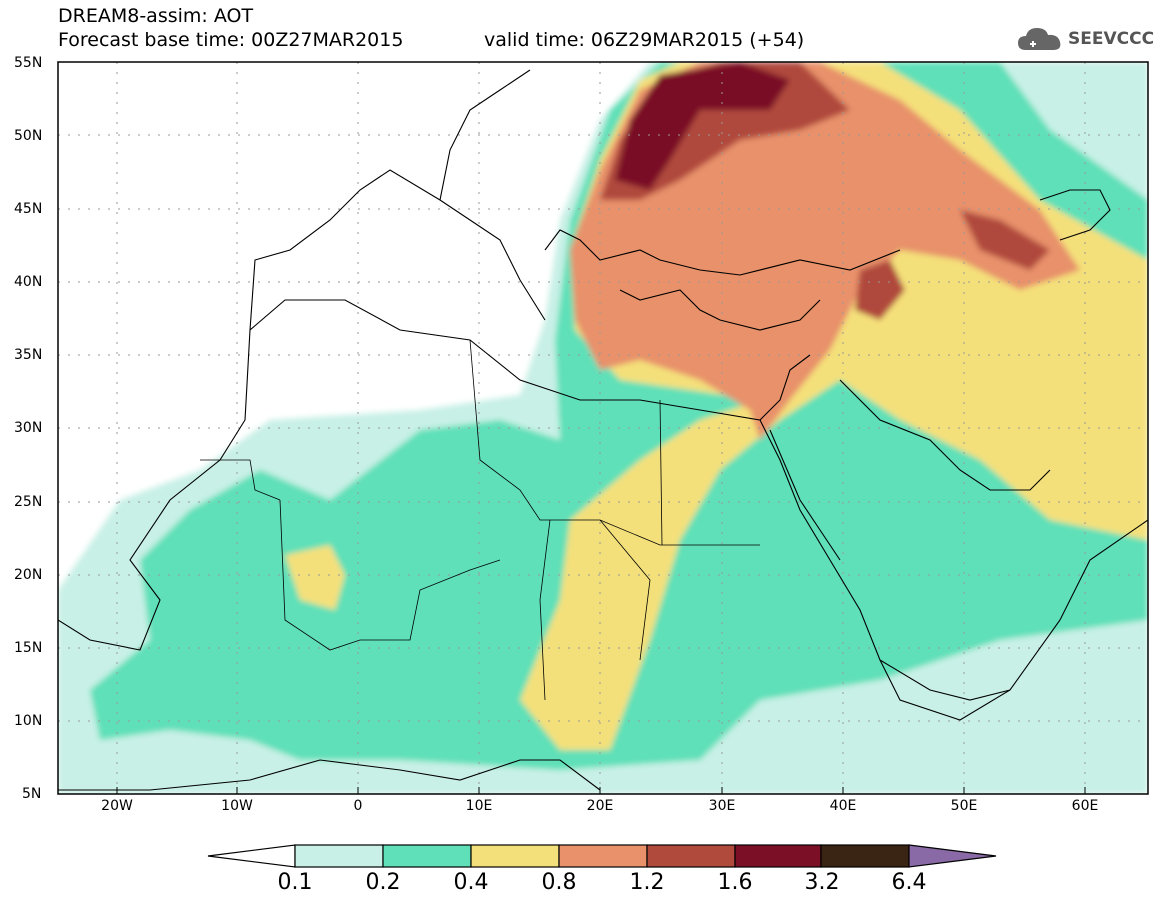 This screenshot has height=905, width=1165. What do you see at coordinates (427, 856) in the screenshot?
I see `colorbar-bin-0.2` at bounding box center [427, 856].